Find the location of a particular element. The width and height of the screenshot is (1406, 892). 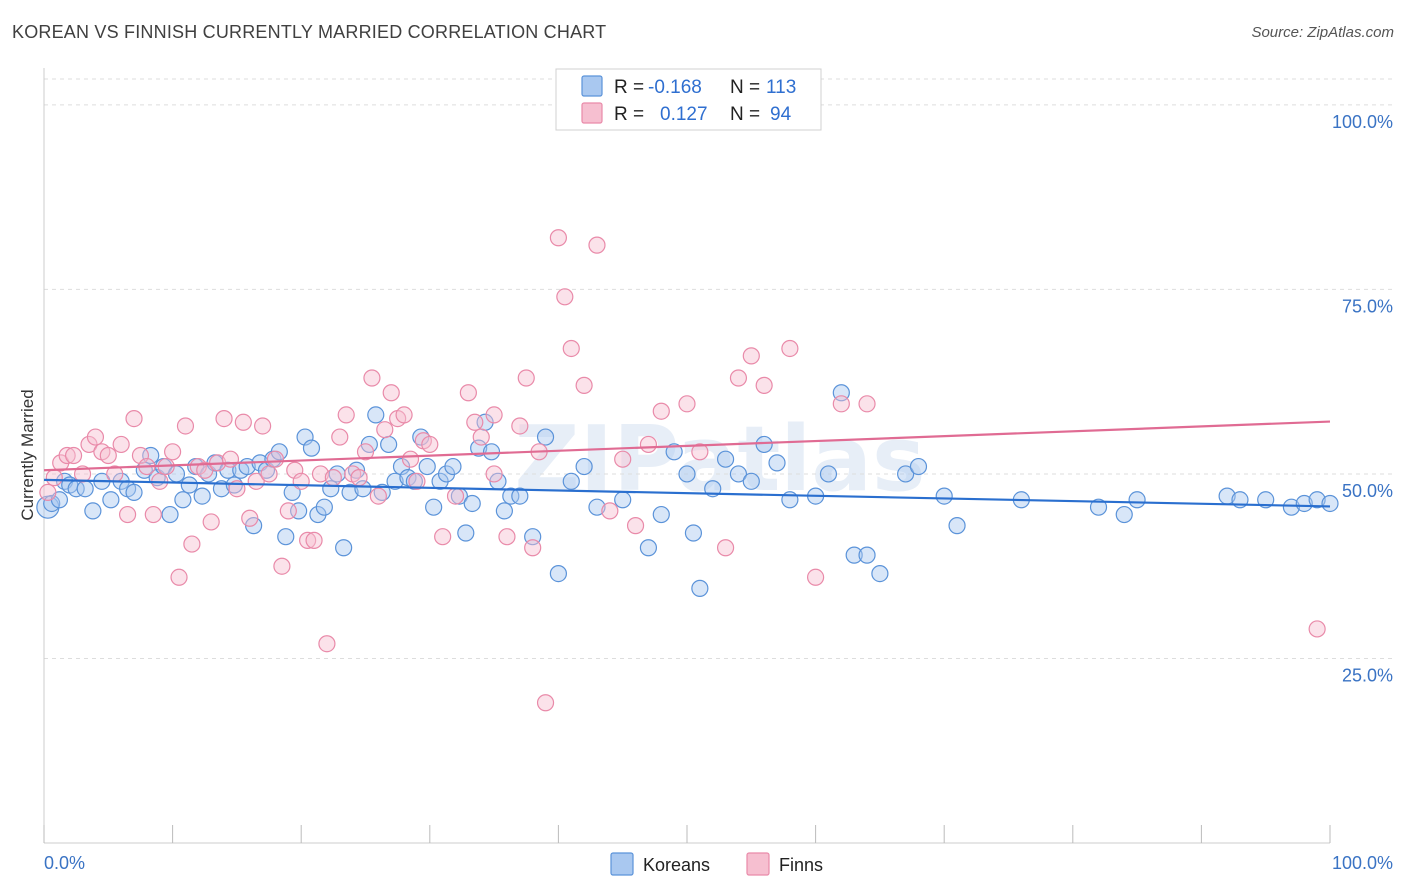

y-tick-label: 25.0% is located at coordinates (1367, 675).